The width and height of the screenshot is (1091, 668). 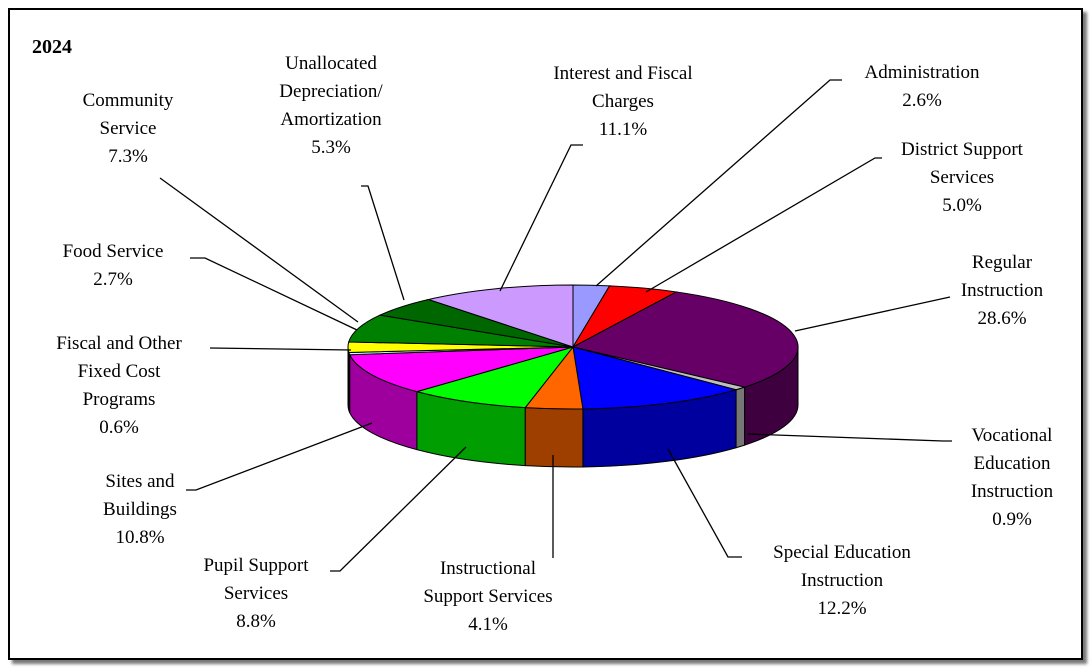 What do you see at coordinates (119, 385) in the screenshot?
I see `data-label-fiscal-and-other-fixed-cost-programs: Fiscal and Other Fixed Cost Programs 0.6%` at bounding box center [119, 385].